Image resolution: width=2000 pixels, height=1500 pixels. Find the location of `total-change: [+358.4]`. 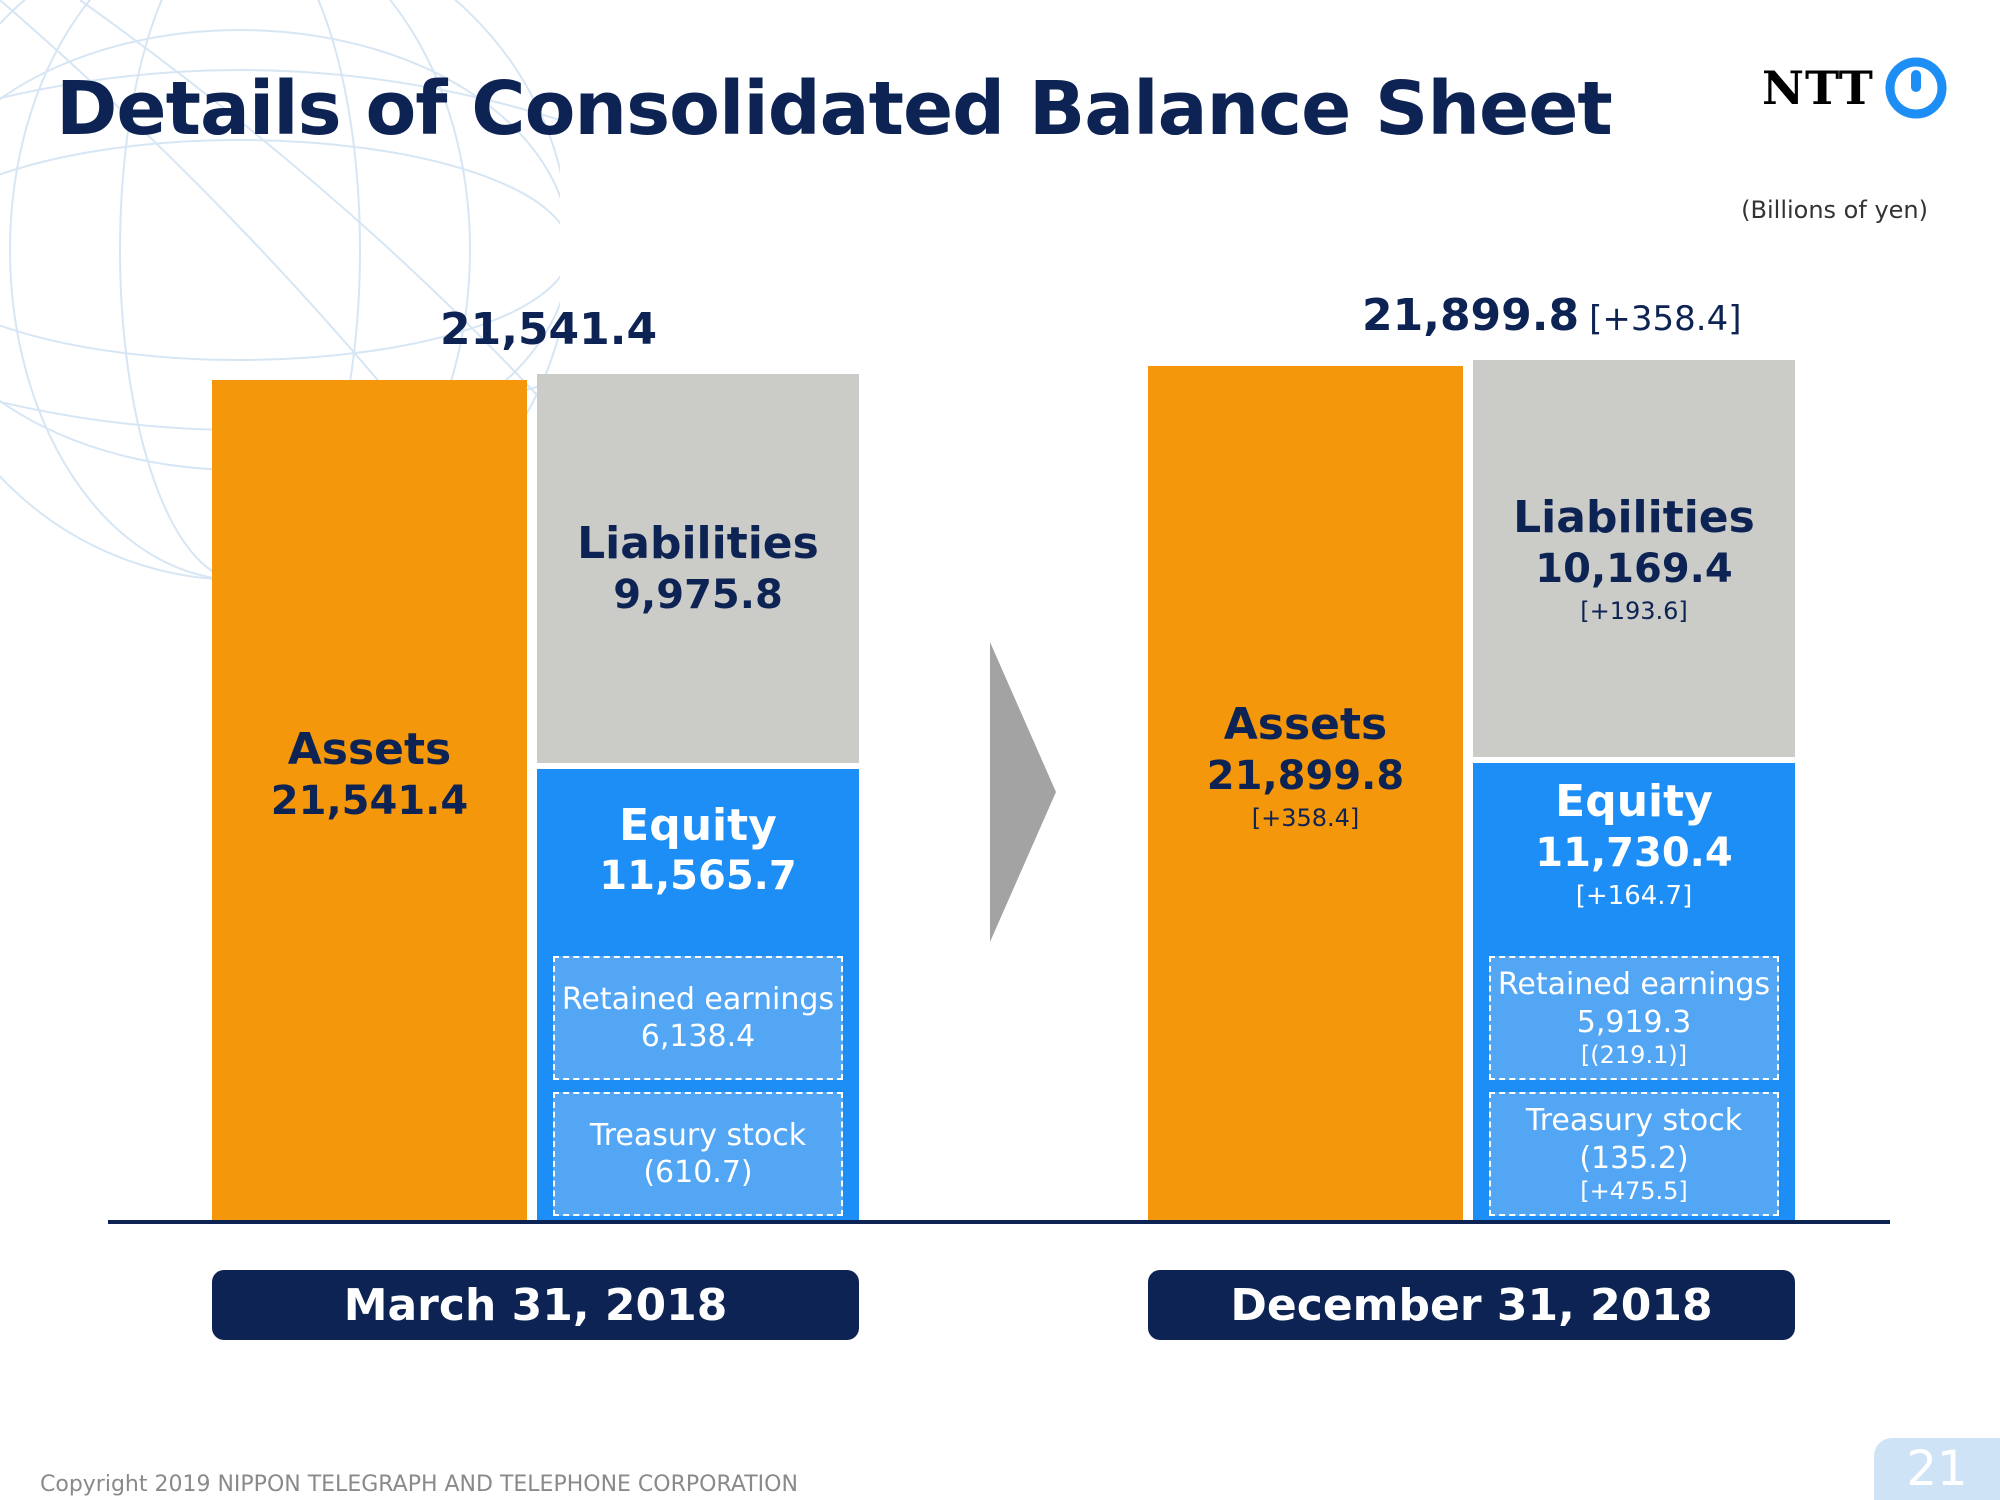

total-change: [+358.4] is located at coordinates (1665, 318).